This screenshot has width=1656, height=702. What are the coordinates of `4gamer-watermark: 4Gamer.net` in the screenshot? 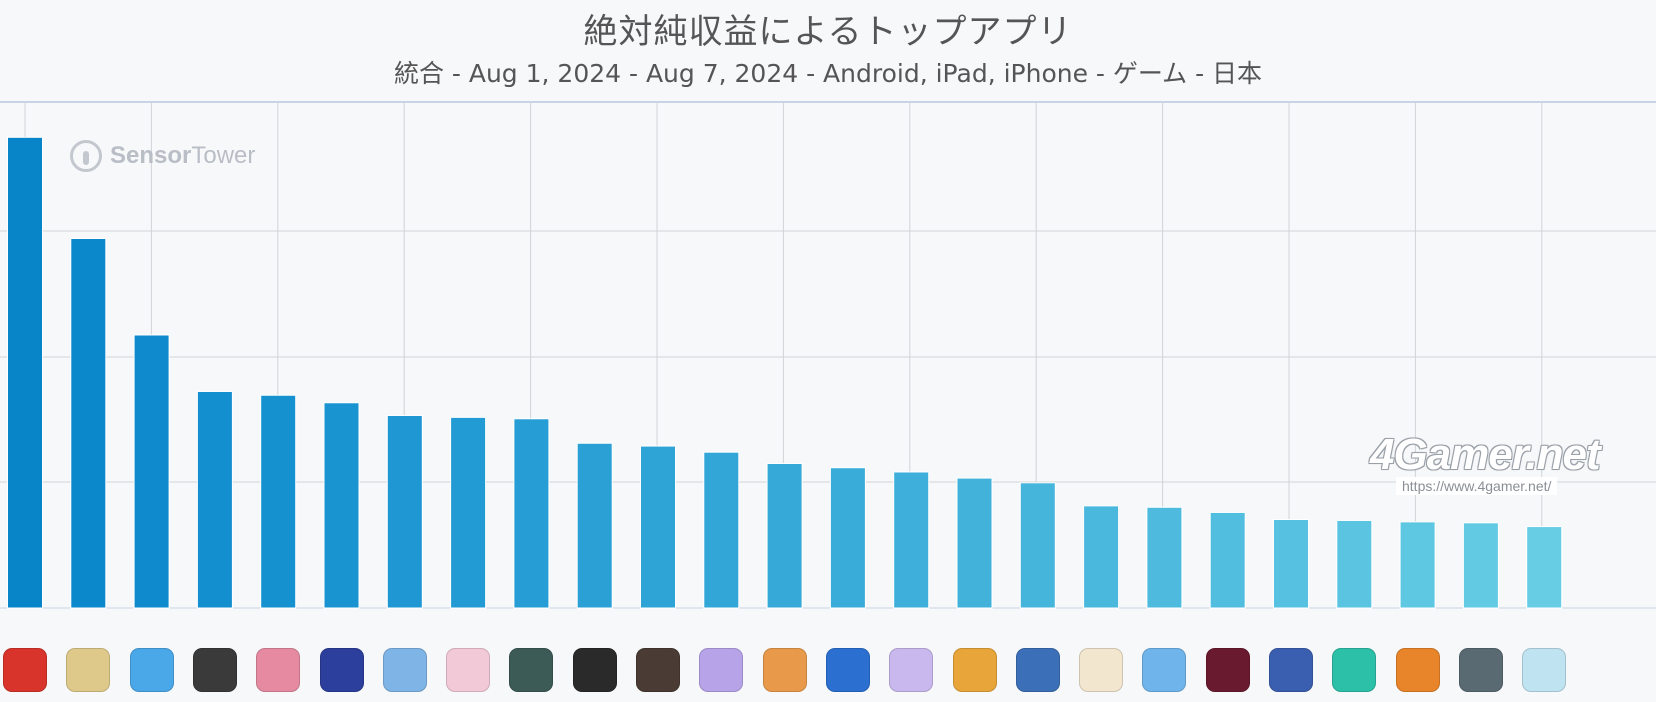 It's located at (1485, 454).